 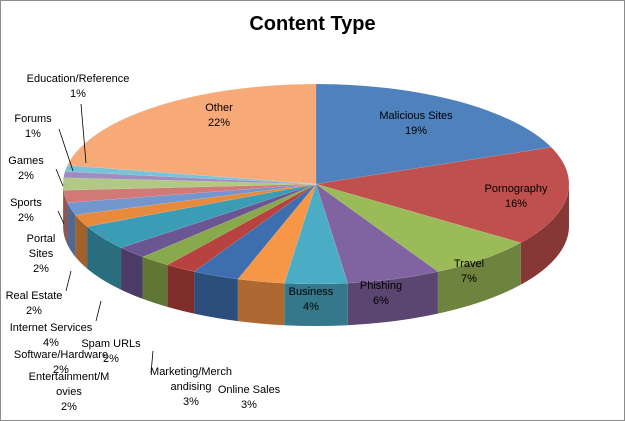 What do you see at coordinates (381, 294) in the screenshot?
I see `data-label: Phishing 6%` at bounding box center [381, 294].